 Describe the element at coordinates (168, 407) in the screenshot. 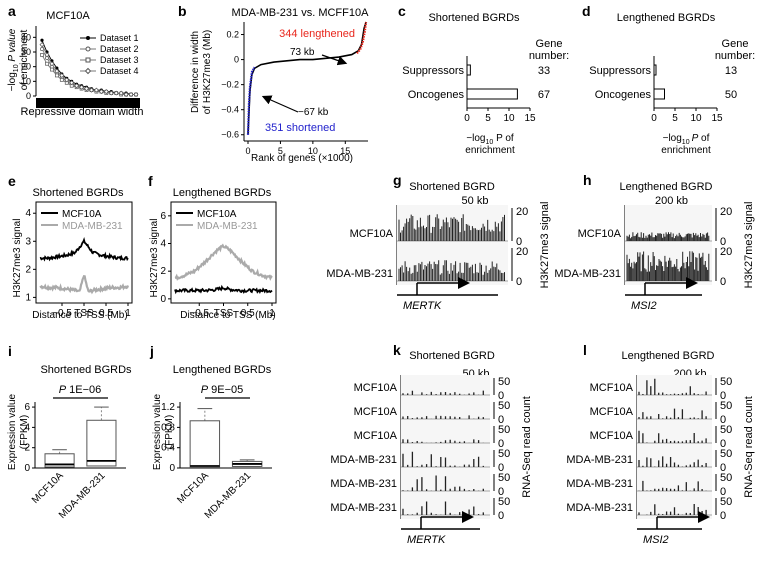

I see `y-tick-label: 1.2` at that location.